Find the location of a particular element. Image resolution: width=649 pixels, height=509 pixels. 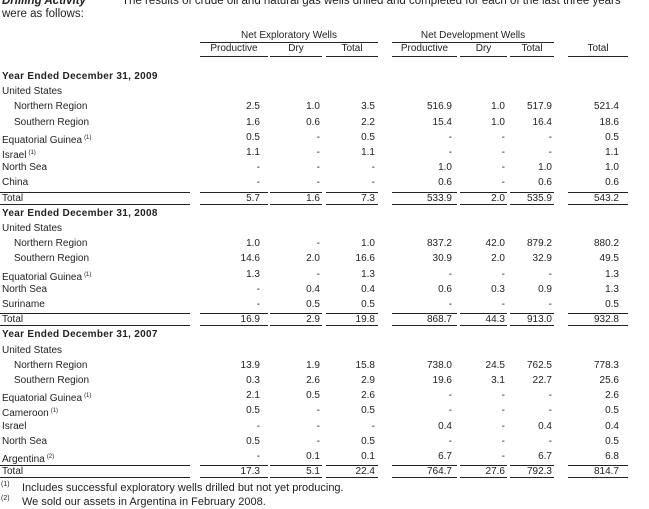

cell: 2.0 is located at coordinates (498, 259).